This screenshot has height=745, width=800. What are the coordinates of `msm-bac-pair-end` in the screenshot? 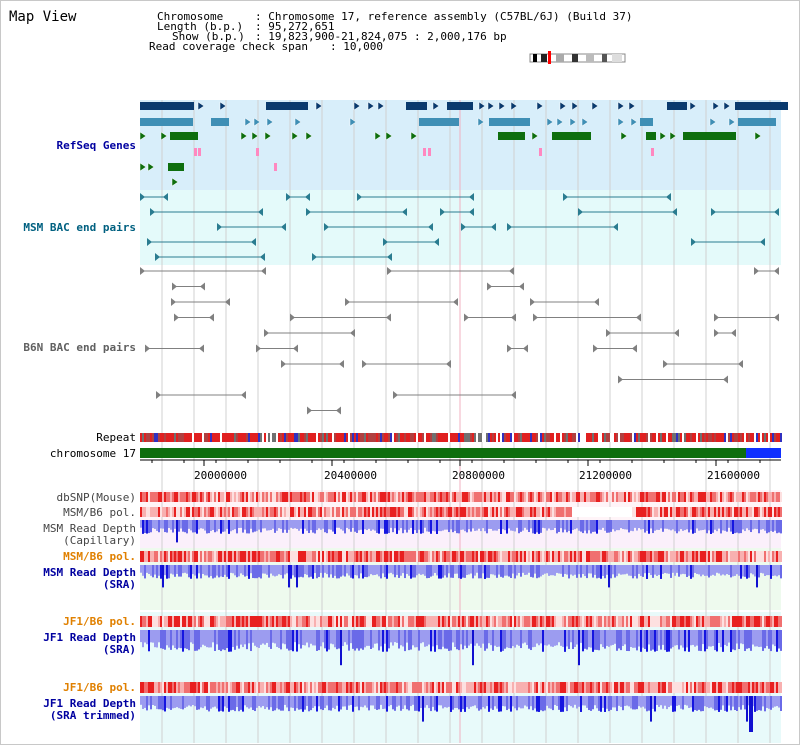 It's located at (142, 197).